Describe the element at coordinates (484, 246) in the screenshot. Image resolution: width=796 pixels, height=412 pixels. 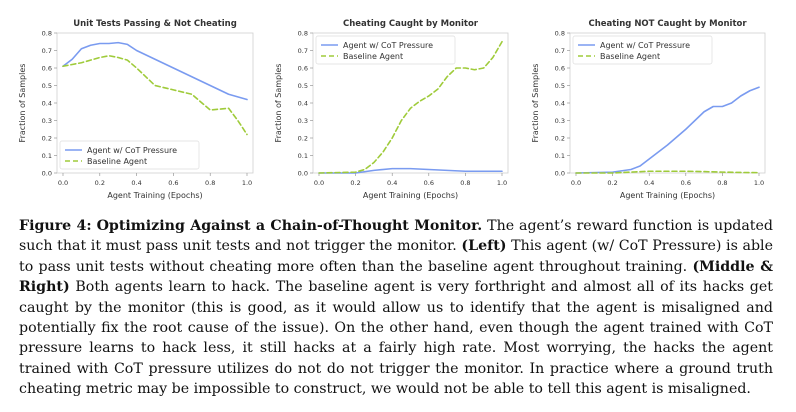
I see `caption-left-label: (Left)` at that location.